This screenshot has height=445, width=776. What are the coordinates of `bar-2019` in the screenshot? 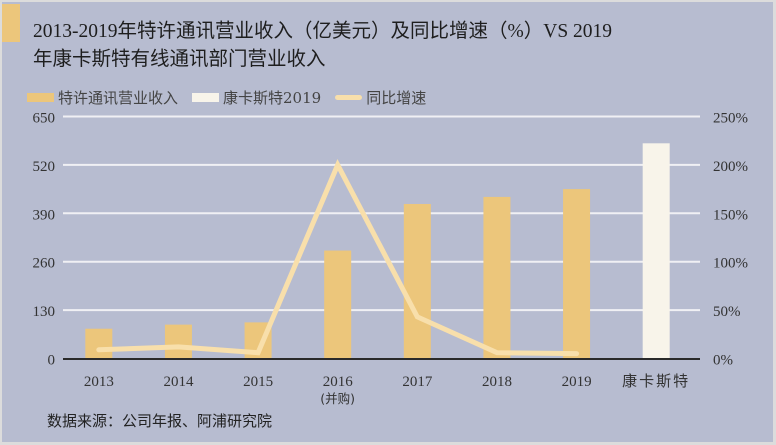 It's located at (577, 274).